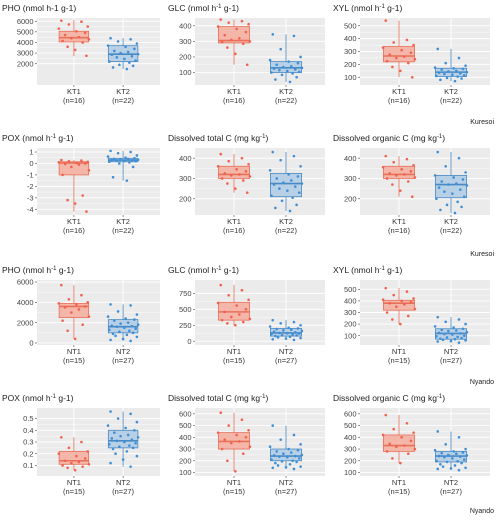  Describe the element at coordinates (25, 302) in the screenshot. I see `y-tick-label: 4000` at that location.